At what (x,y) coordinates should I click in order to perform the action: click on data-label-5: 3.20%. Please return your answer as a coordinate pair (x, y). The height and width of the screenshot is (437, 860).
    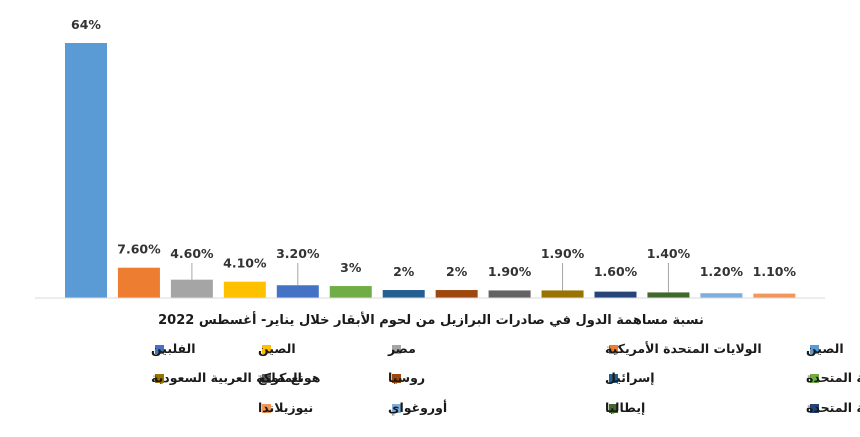
    Looking at the image, I should click on (298, 253).